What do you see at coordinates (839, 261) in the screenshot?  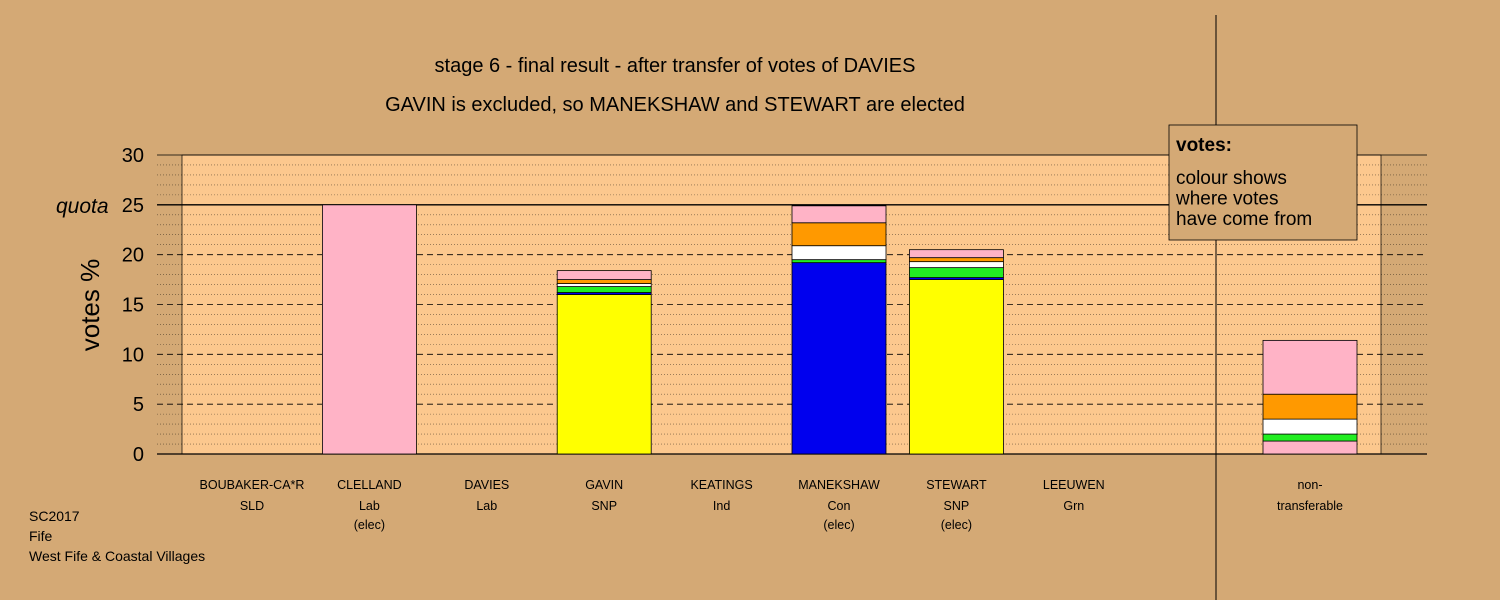 I see `bar-manekshaw-segment-green` at bounding box center [839, 261].